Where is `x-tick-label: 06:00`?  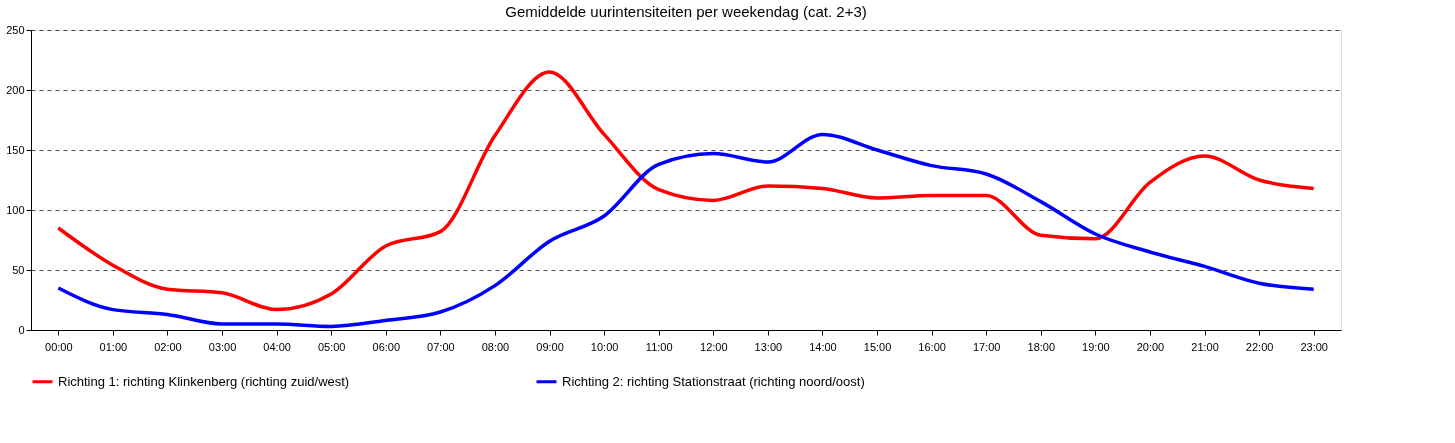
x-tick-label: 06:00 is located at coordinates (386, 346).